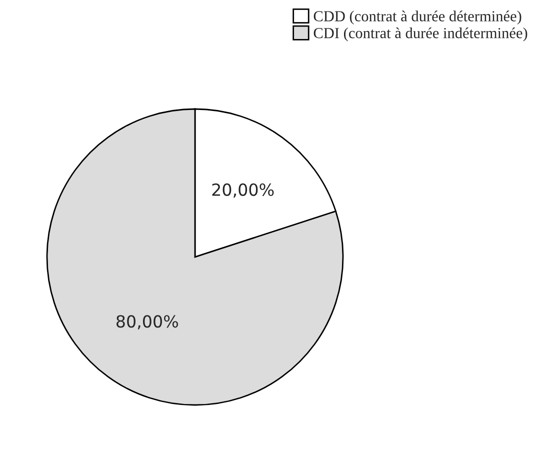 The image size is (537, 466). Describe the element at coordinates (147, 322) in the screenshot. I see `data-label: 80,00%` at that location.